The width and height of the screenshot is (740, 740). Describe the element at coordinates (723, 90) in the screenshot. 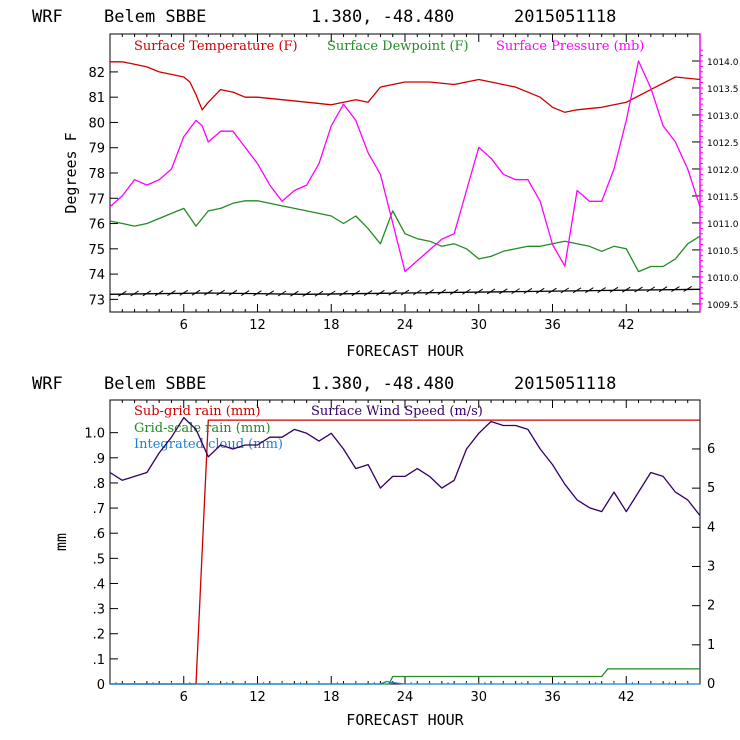

I see `y2-tick-label: 1013.5` at that location.